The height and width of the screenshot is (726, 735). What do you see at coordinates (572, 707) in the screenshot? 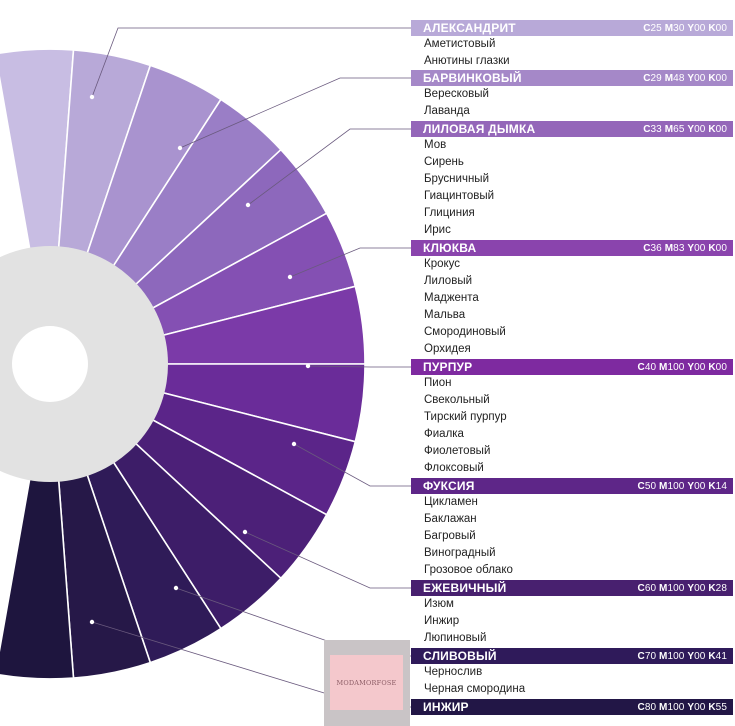
I see `palette-header: ИНЖИР C80 M100 Y00 K55` at bounding box center [572, 707].